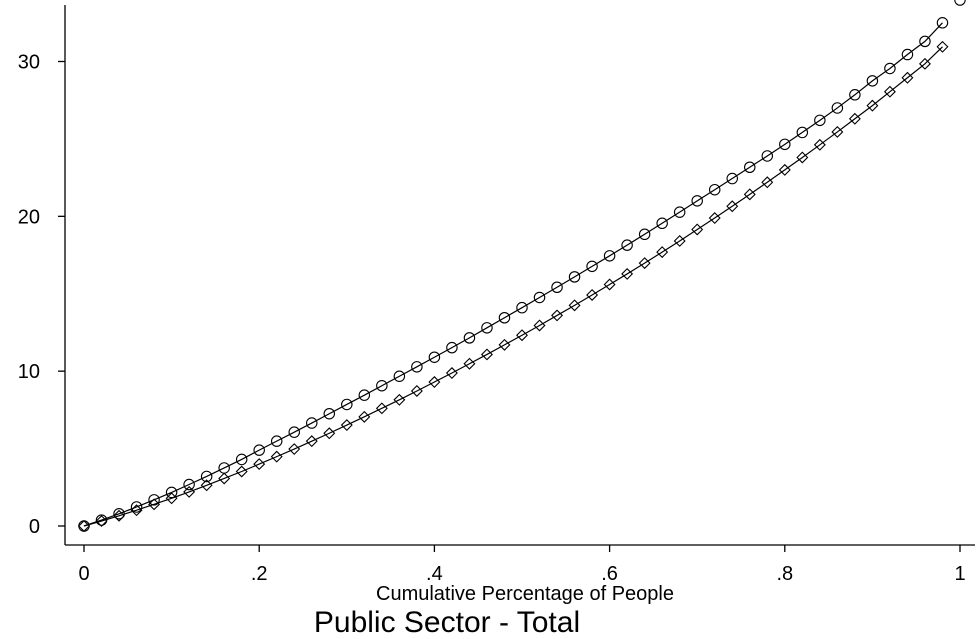 The image size is (980, 639). Describe the element at coordinates (259, 574) in the screenshot. I see `x-tick-label: .2` at that location.